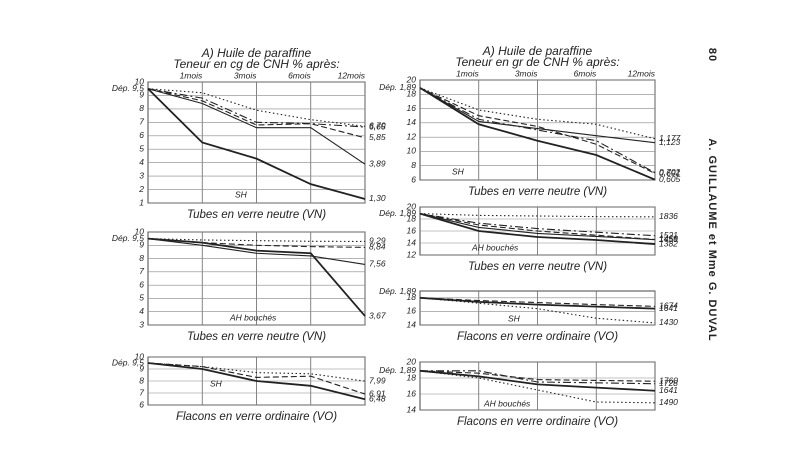 This screenshot has height=469, width=800. Describe the element at coordinates (668, 383) in the screenshot. I see `value-label: 1728` at that location.